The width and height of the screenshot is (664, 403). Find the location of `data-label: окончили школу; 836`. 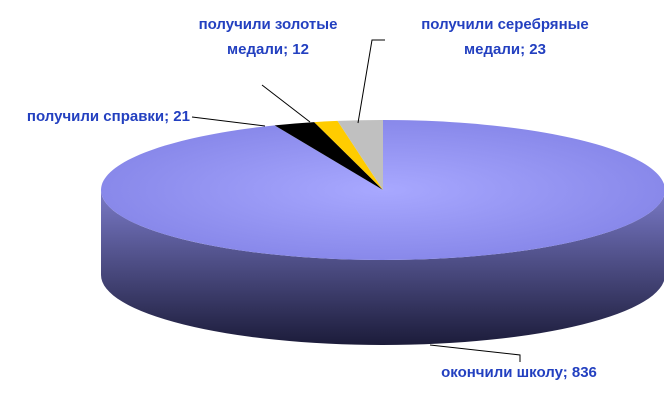

data-label: окончили школу; 836 is located at coordinates (519, 372).